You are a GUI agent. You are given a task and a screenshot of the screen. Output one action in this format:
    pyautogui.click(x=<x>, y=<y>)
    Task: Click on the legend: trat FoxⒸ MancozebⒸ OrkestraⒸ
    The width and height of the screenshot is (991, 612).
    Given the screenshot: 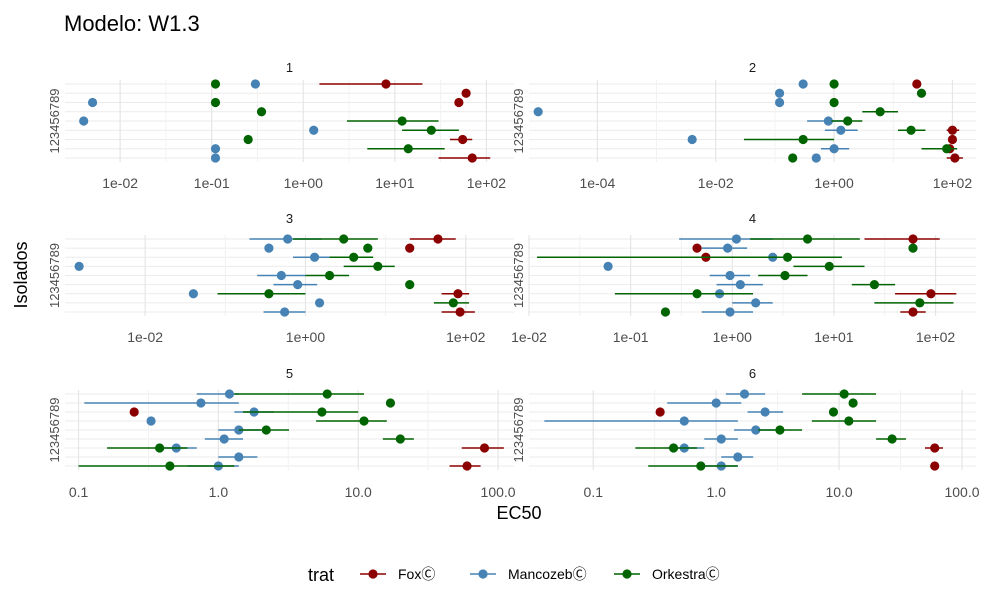 What is the action you would take?
    pyautogui.click(x=514, y=575)
    